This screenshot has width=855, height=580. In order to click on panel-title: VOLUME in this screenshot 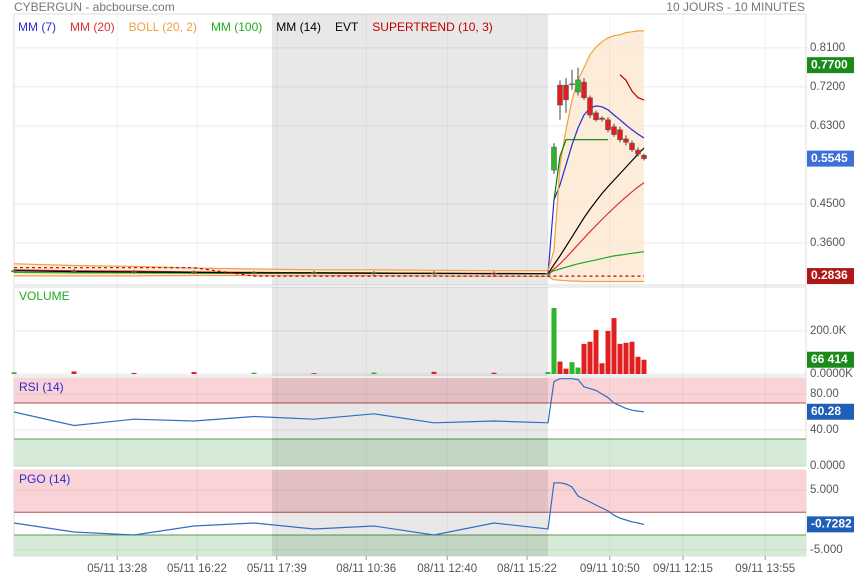, I will do `click(44, 296)`.